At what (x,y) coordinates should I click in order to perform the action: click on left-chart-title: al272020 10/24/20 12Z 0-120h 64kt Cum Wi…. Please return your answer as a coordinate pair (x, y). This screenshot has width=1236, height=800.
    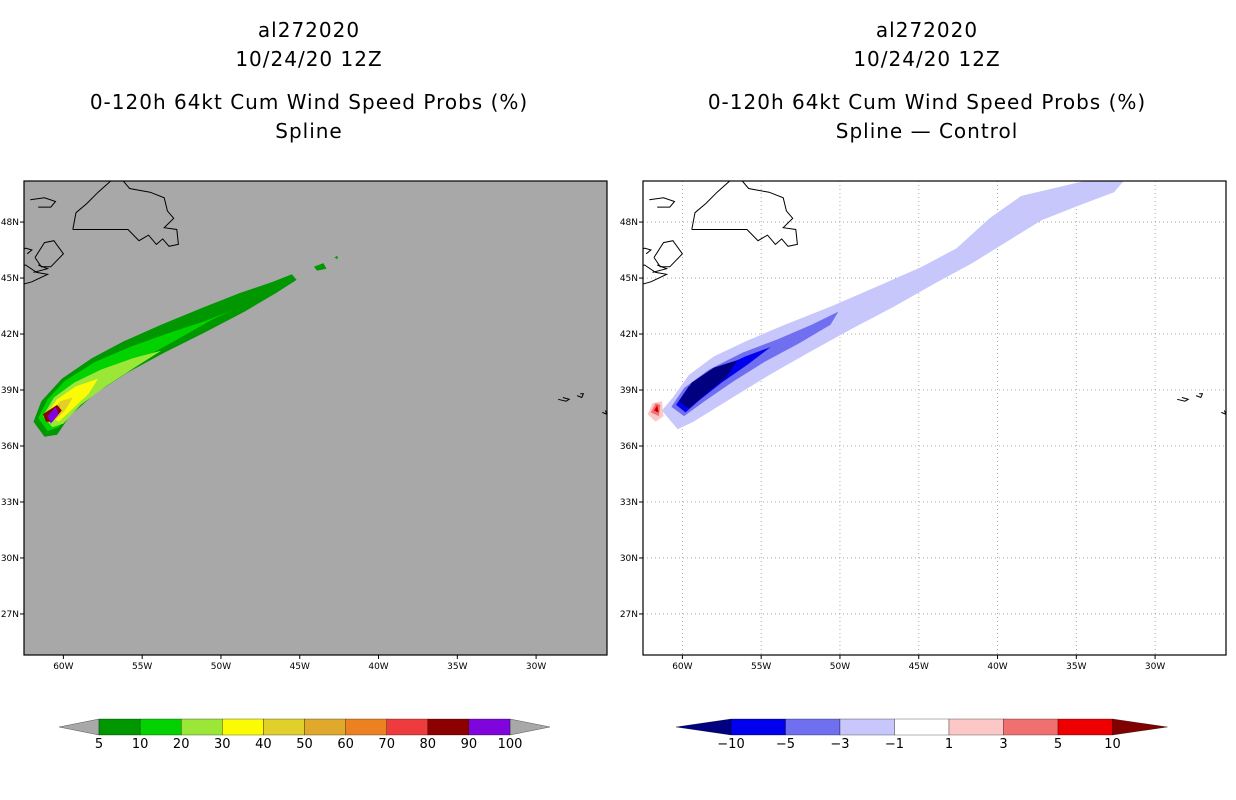
    Looking at the image, I should click on (309, 81).